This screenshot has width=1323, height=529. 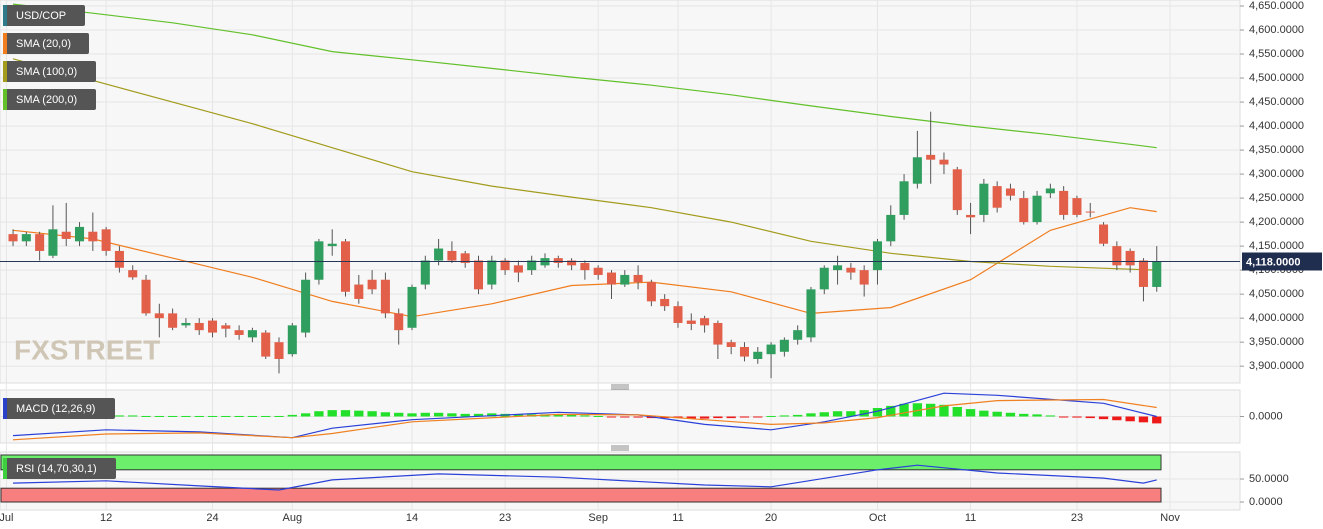 What do you see at coordinates (106, 518) in the screenshot?
I see `x-tick-label: 12` at bounding box center [106, 518].